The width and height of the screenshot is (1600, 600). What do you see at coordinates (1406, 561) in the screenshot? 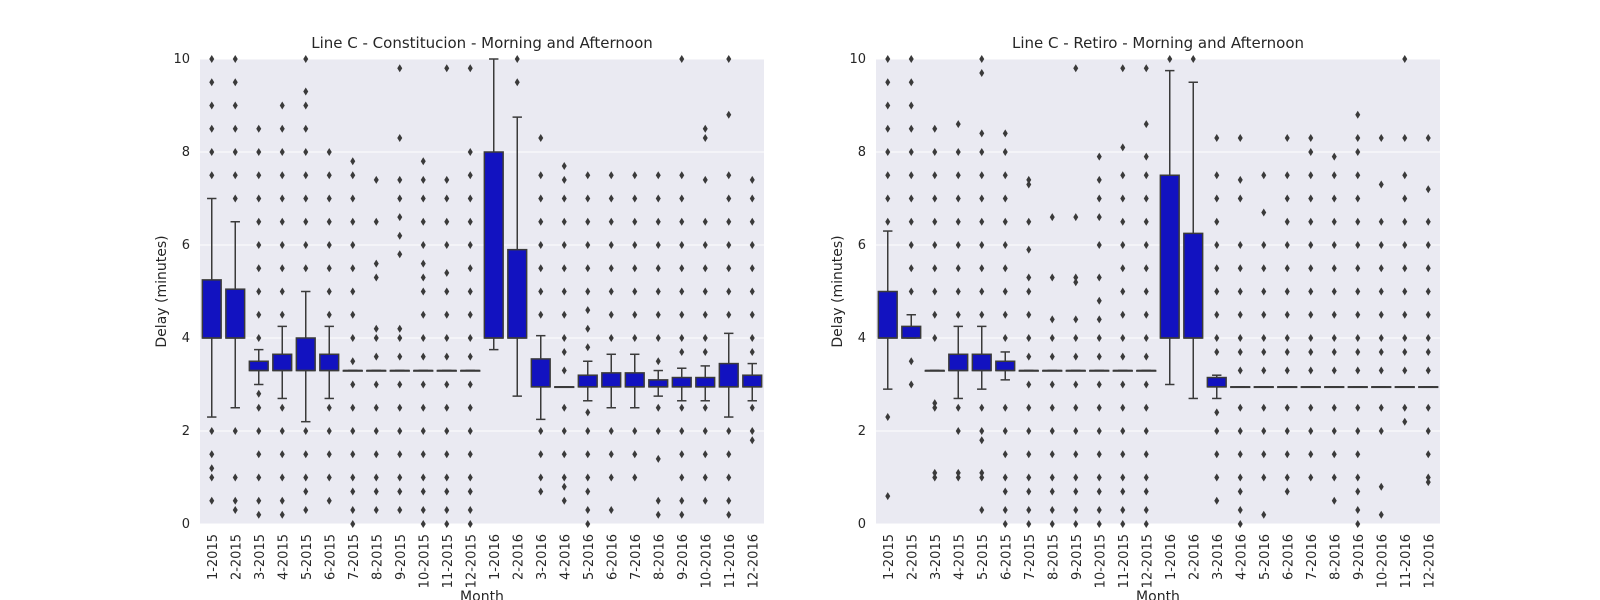
I see `x-tick-label: 11-2016` at bounding box center [1406, 561].